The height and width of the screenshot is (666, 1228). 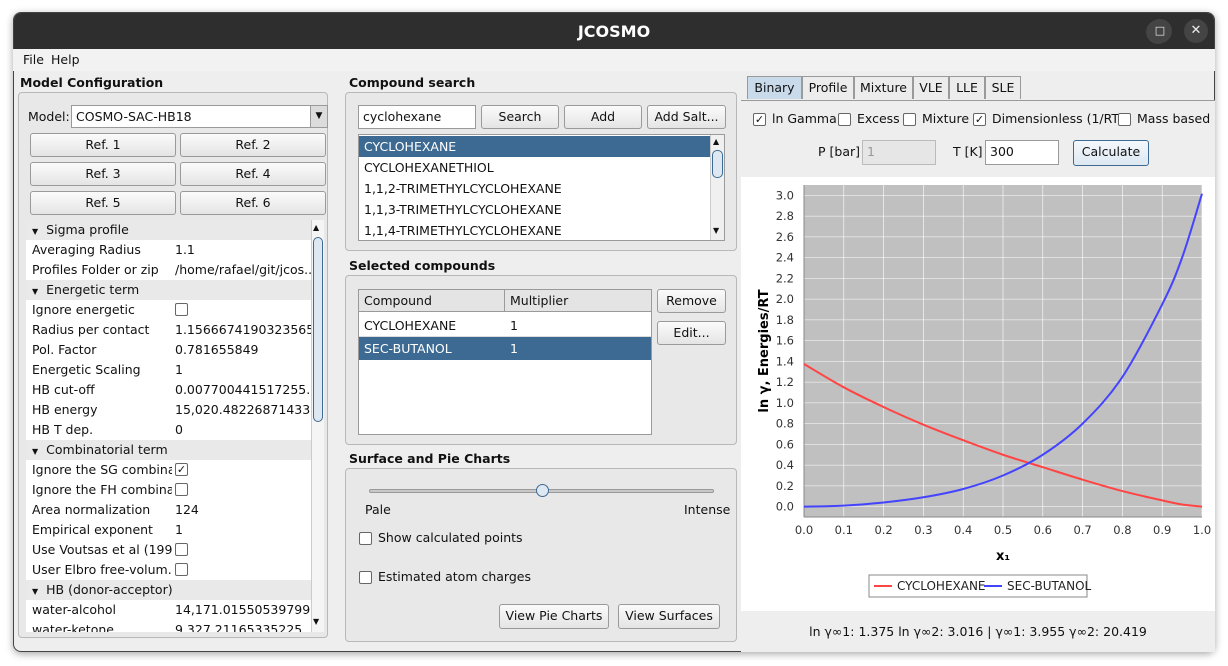 I want to click on slider-knob, so click(x=542, y=490).